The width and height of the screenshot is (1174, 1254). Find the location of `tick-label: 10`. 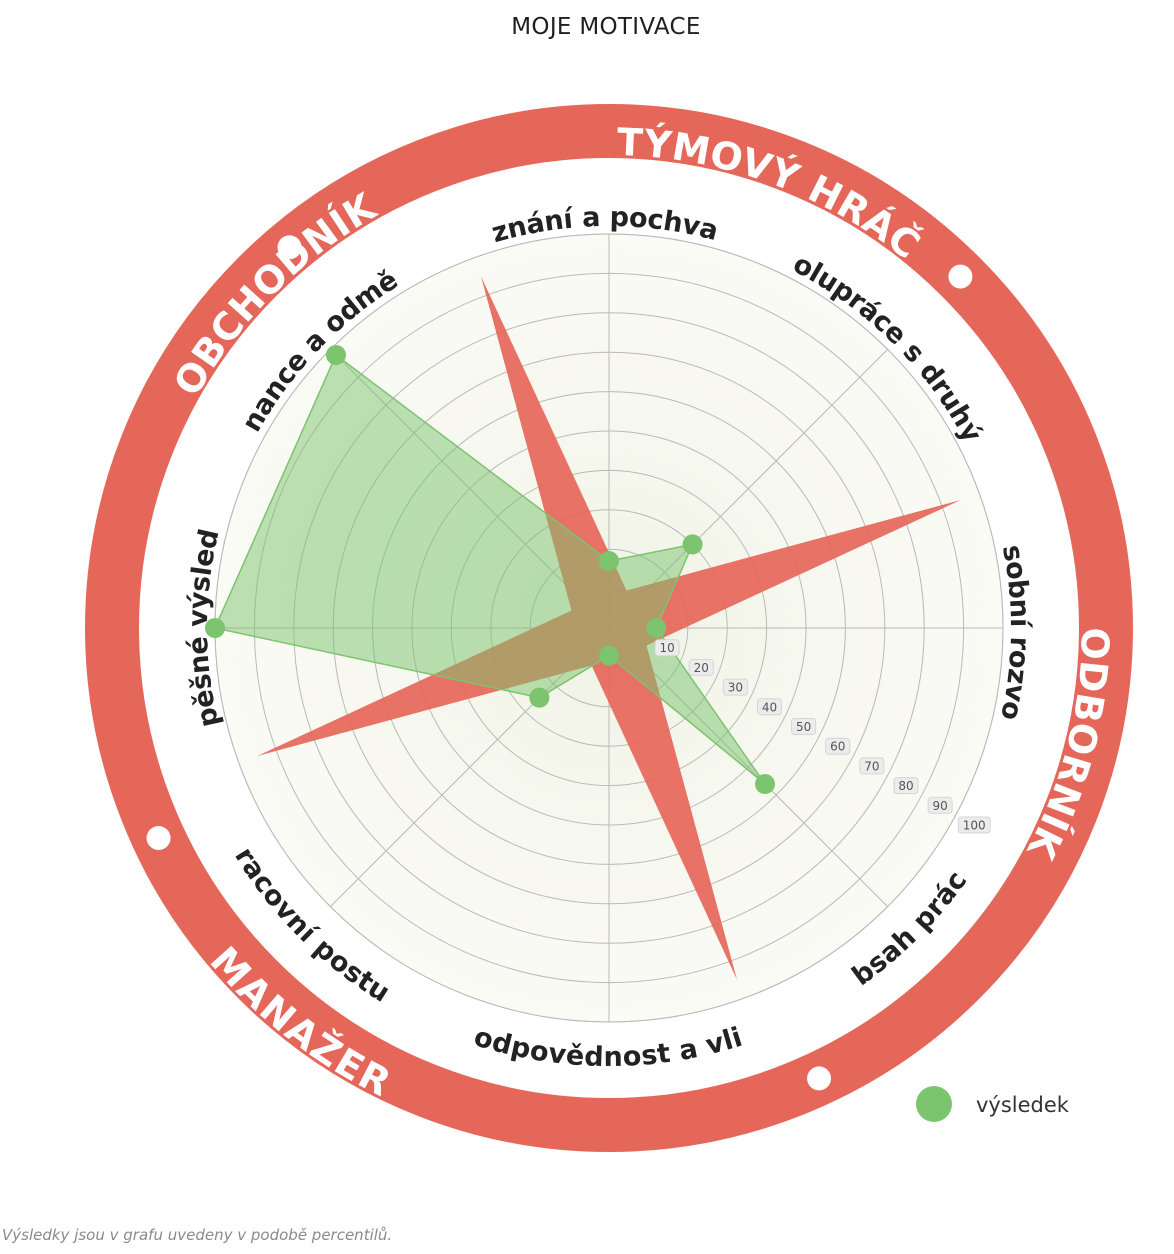

tick-label: 10 is located at coordinates (667, 648).